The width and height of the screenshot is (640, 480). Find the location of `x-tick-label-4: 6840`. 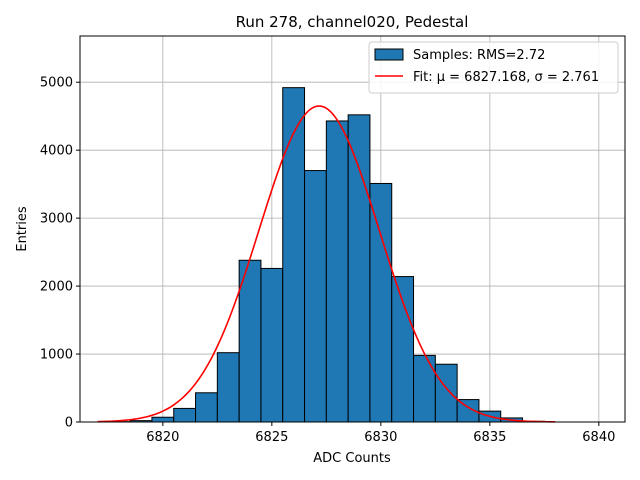

x-tick-label-4: 6840 is located at coordinates (598, 437).